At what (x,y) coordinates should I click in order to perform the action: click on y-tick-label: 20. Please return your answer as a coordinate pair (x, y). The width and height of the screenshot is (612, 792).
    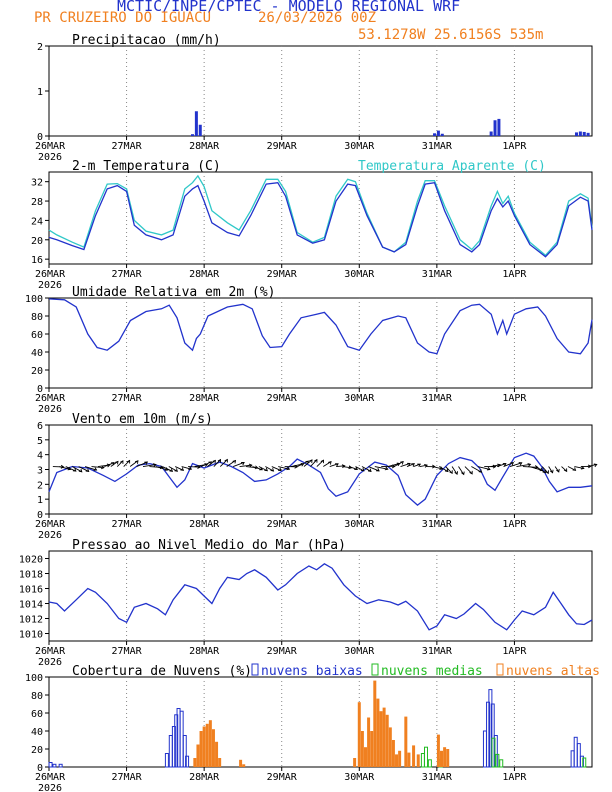
    Looking at the image, I should click on (37, 371).